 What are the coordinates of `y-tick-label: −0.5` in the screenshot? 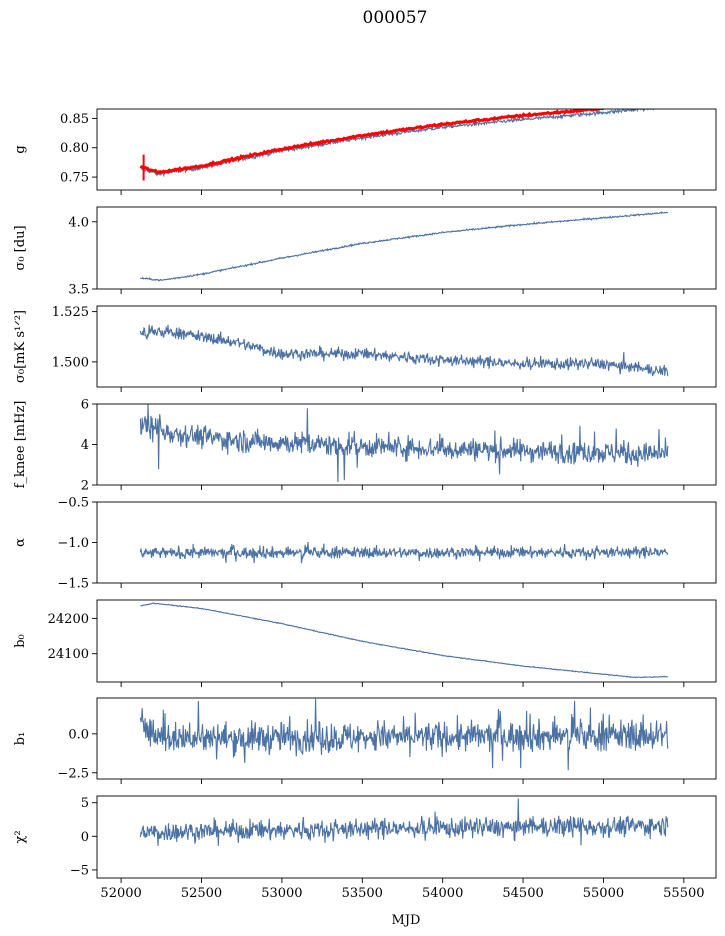 It's located at (73, 503).